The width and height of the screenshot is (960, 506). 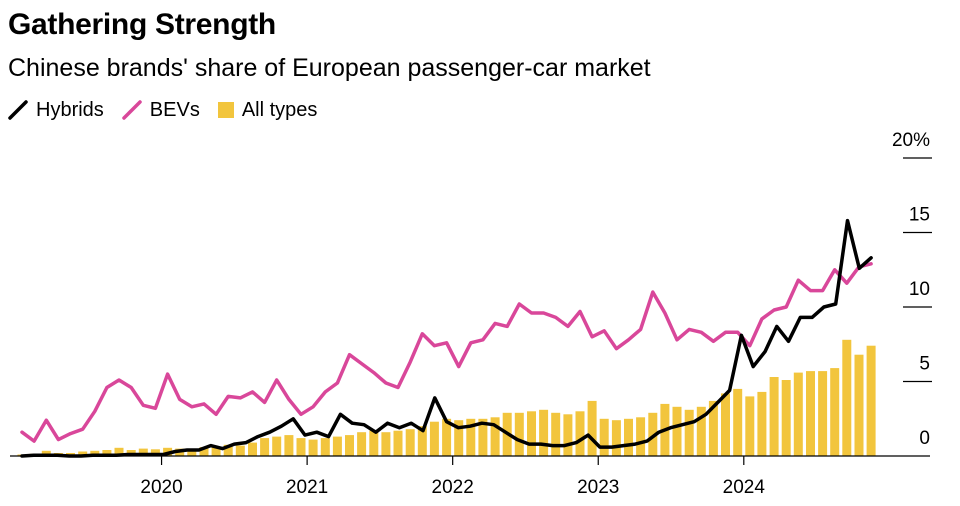 I want to click on legend-item-hybrids: Hybrids, so click(x=56, y=110).